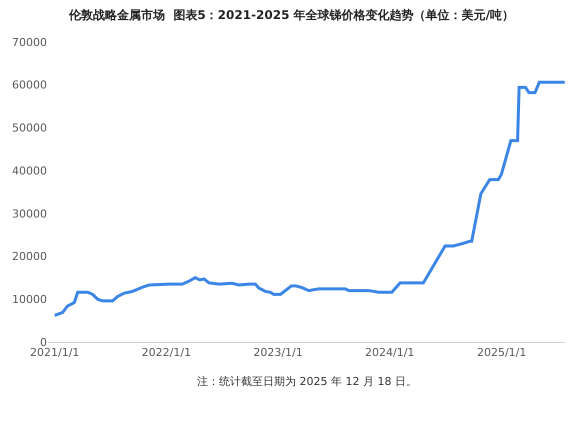  I want to click on x-tick-label: 2025/1/1, so click(501, 353).